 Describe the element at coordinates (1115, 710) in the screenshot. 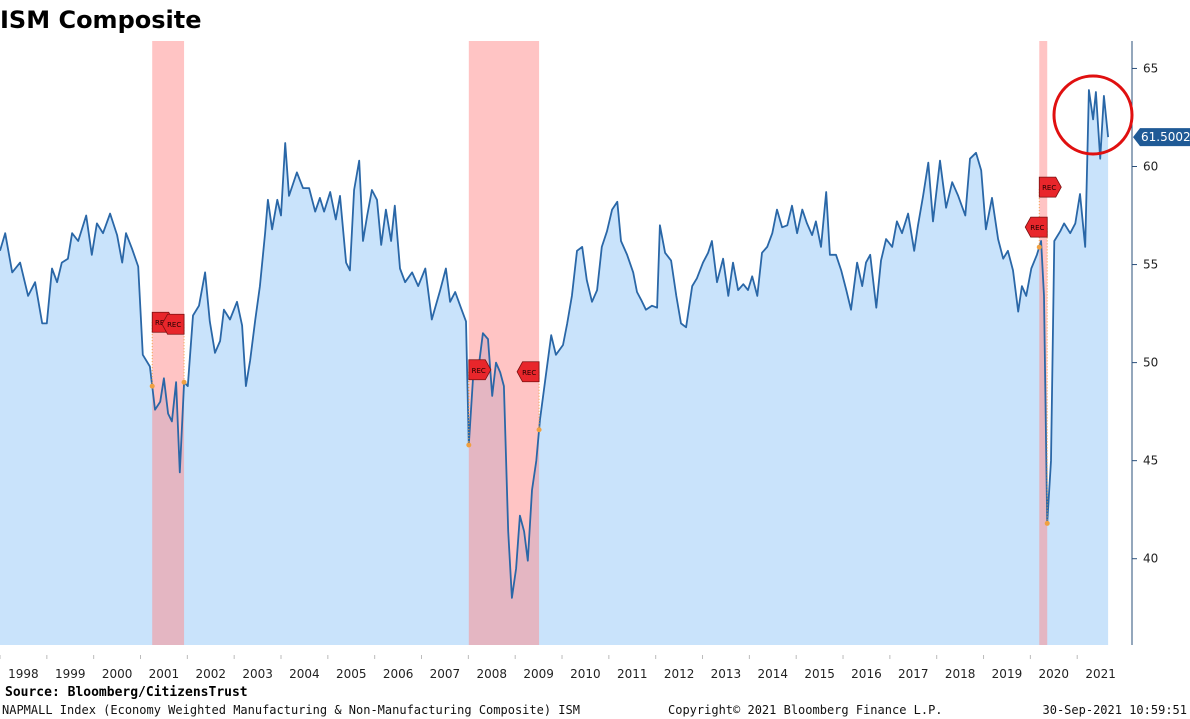

I see `footer-right: 30-Sep-2021 10:59:51` at that location.